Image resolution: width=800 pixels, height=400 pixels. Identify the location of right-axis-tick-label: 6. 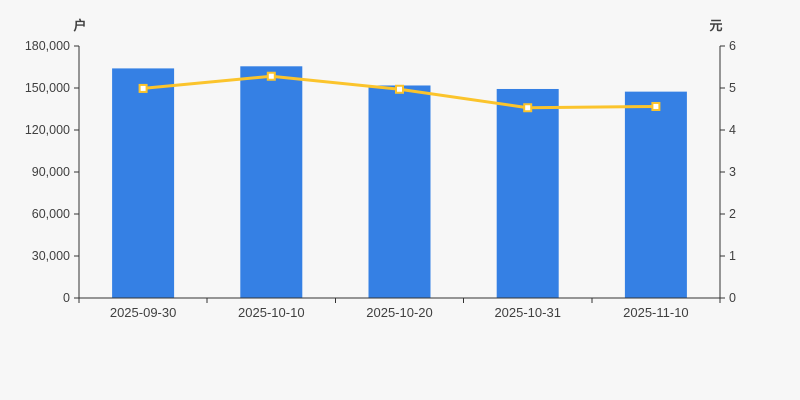
(732, 46).